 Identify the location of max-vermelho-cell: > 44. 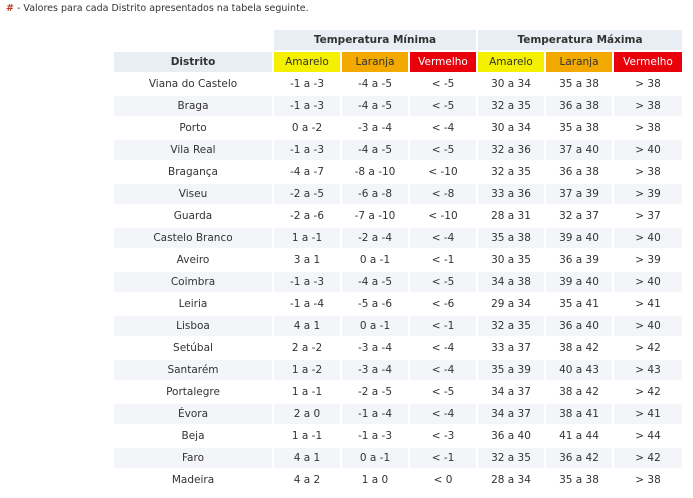
(648, 436).